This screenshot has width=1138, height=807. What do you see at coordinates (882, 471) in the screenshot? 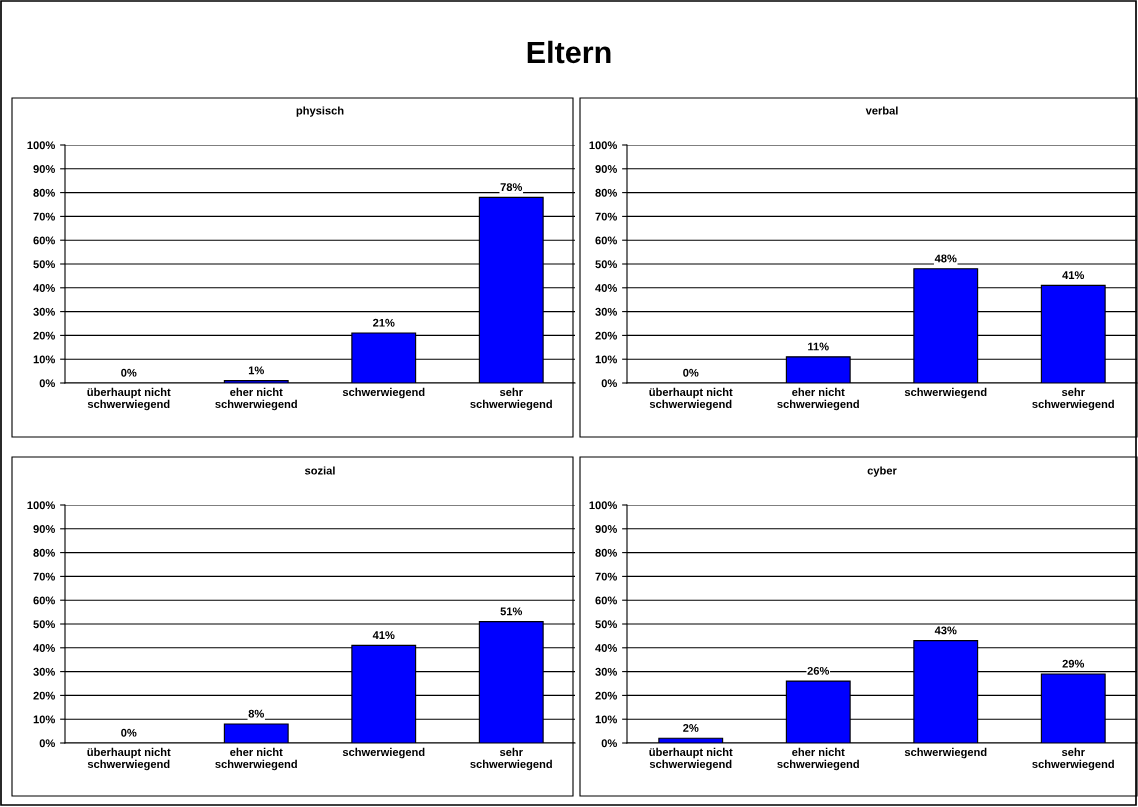
I see `chart-title: cyber` at bounding box center [882, 471].